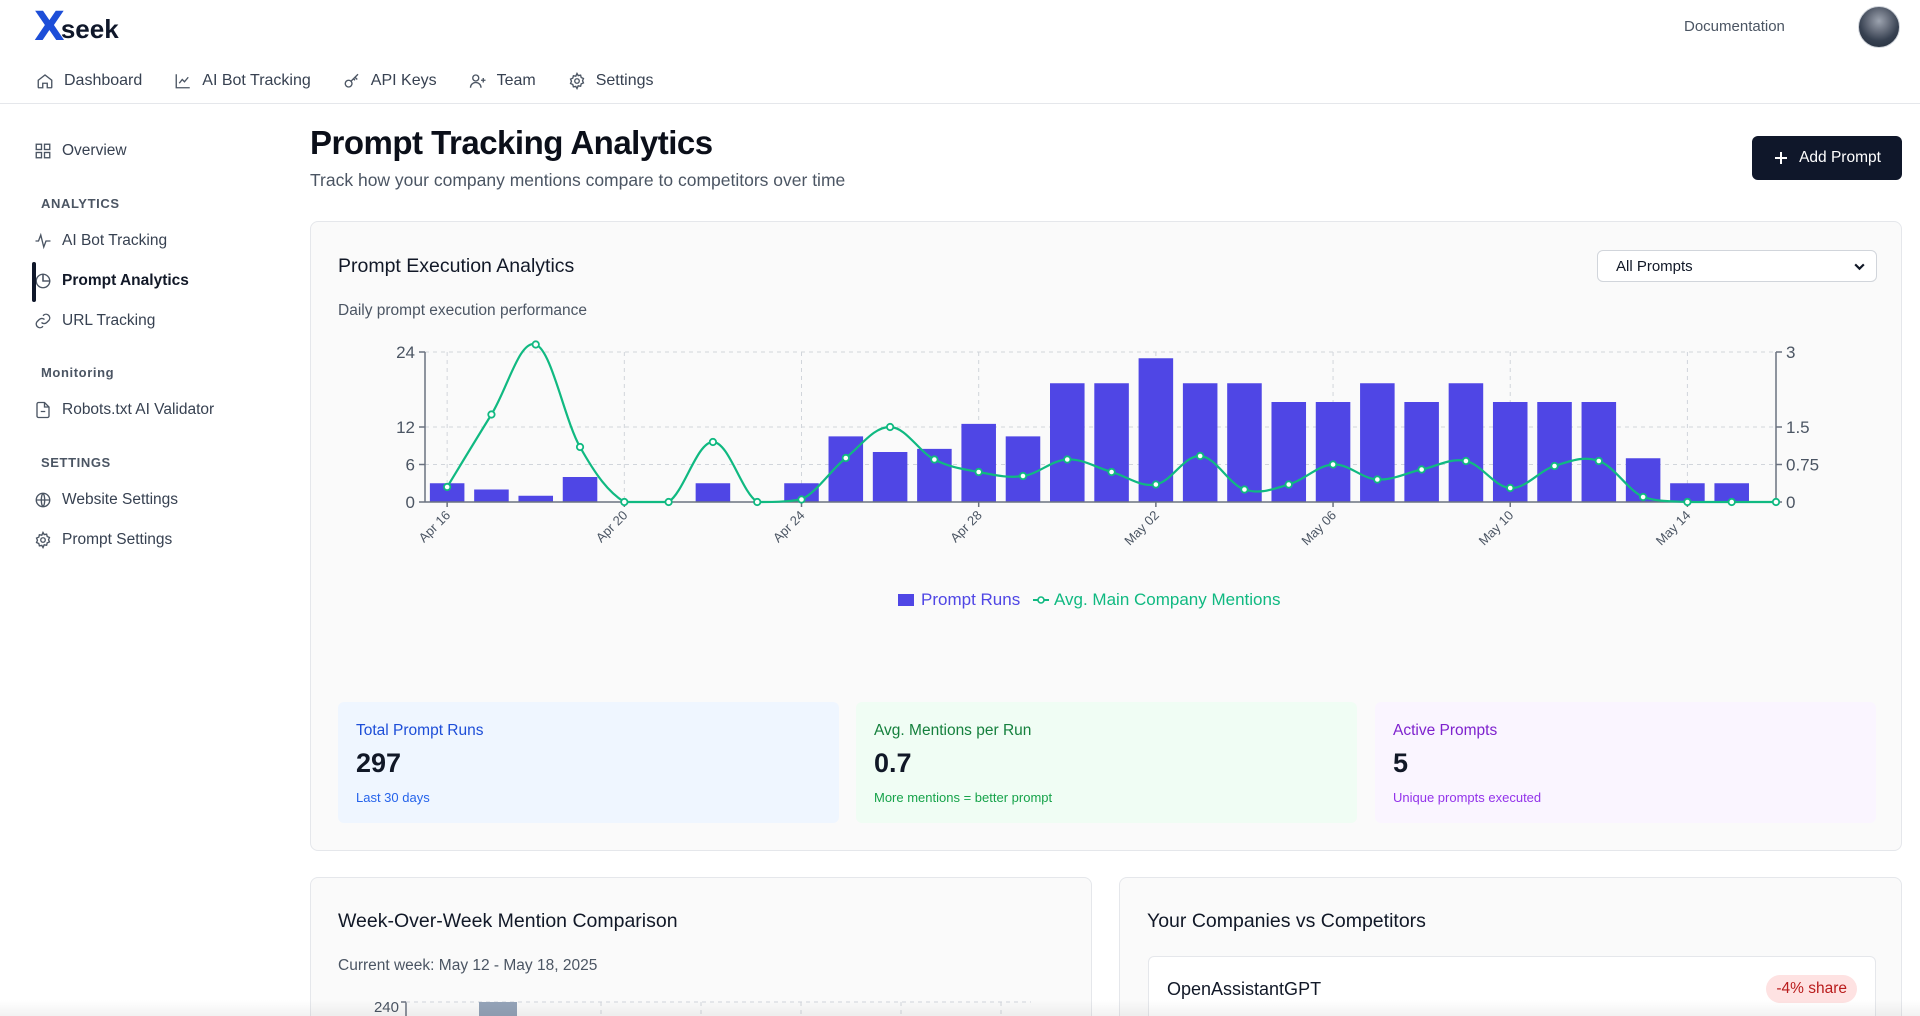  Describe the element at coordinates (405, 352) in the screenshot. I see `y-tick-label-left: 24` at that location.